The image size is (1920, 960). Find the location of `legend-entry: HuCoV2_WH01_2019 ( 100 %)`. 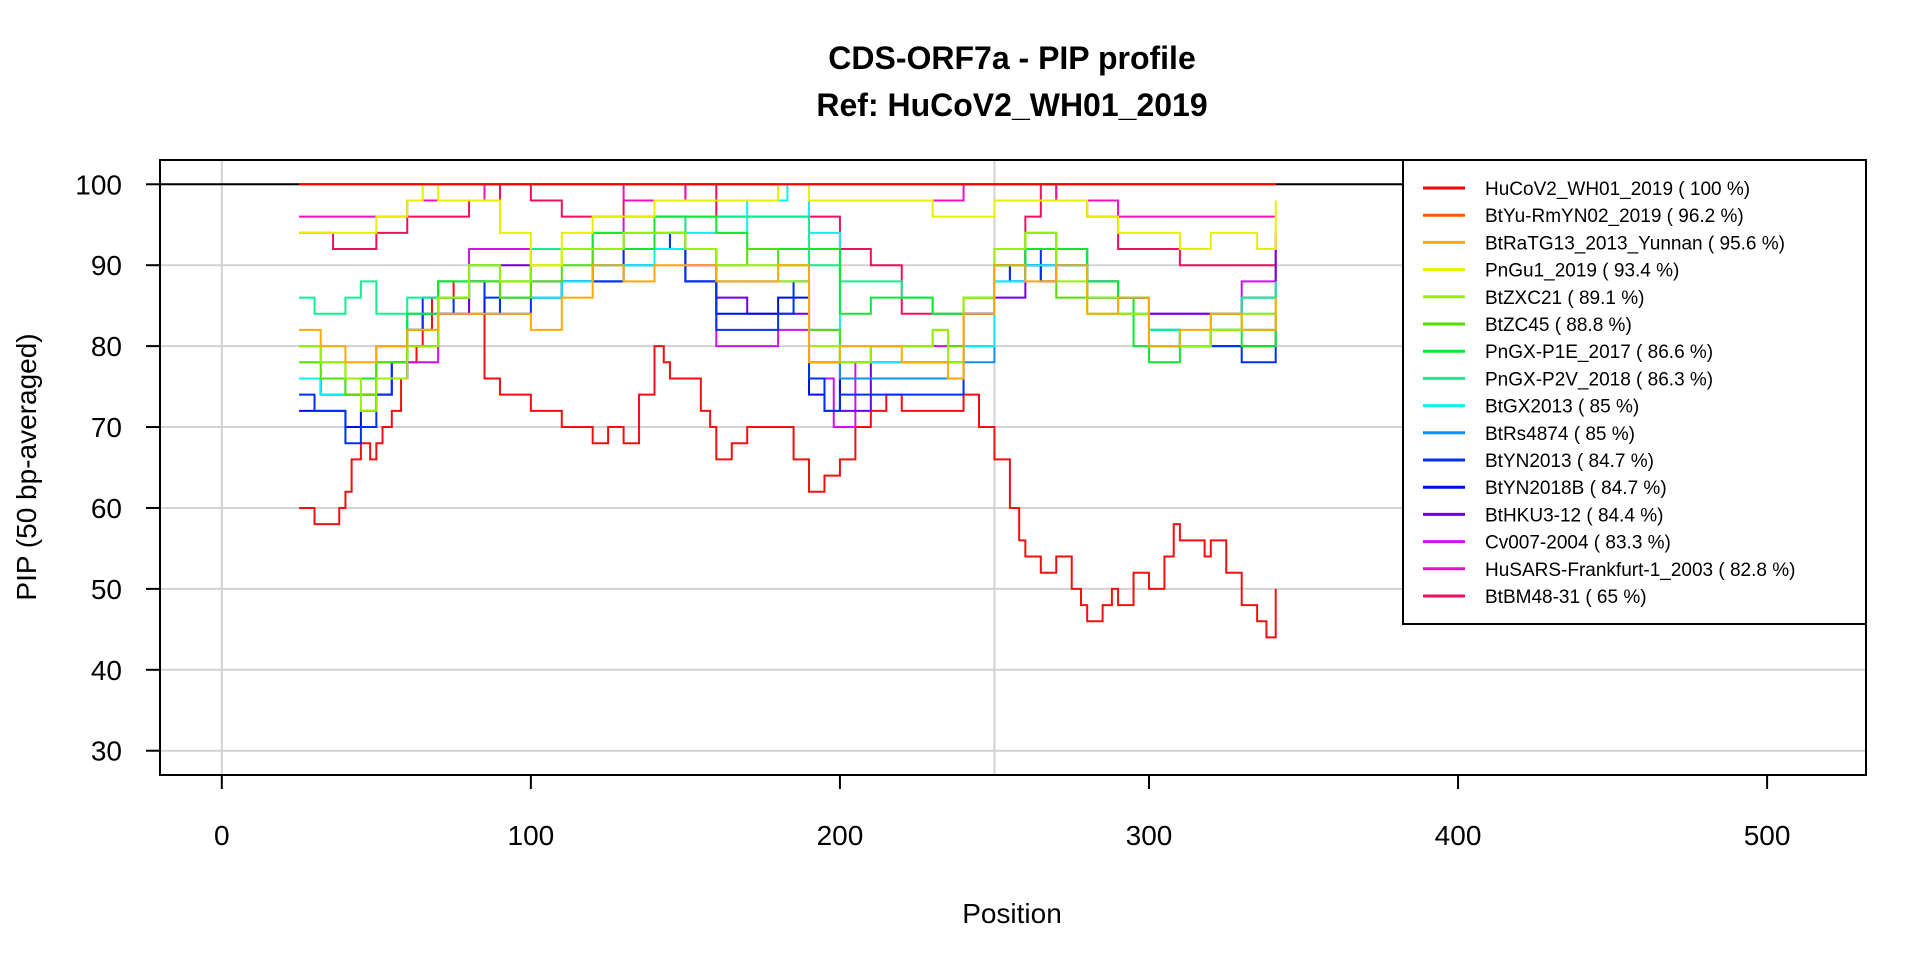

legend-entry: HuCoV2_WH01_2019 ( 100 %) is located at coordinates (1617, 189).